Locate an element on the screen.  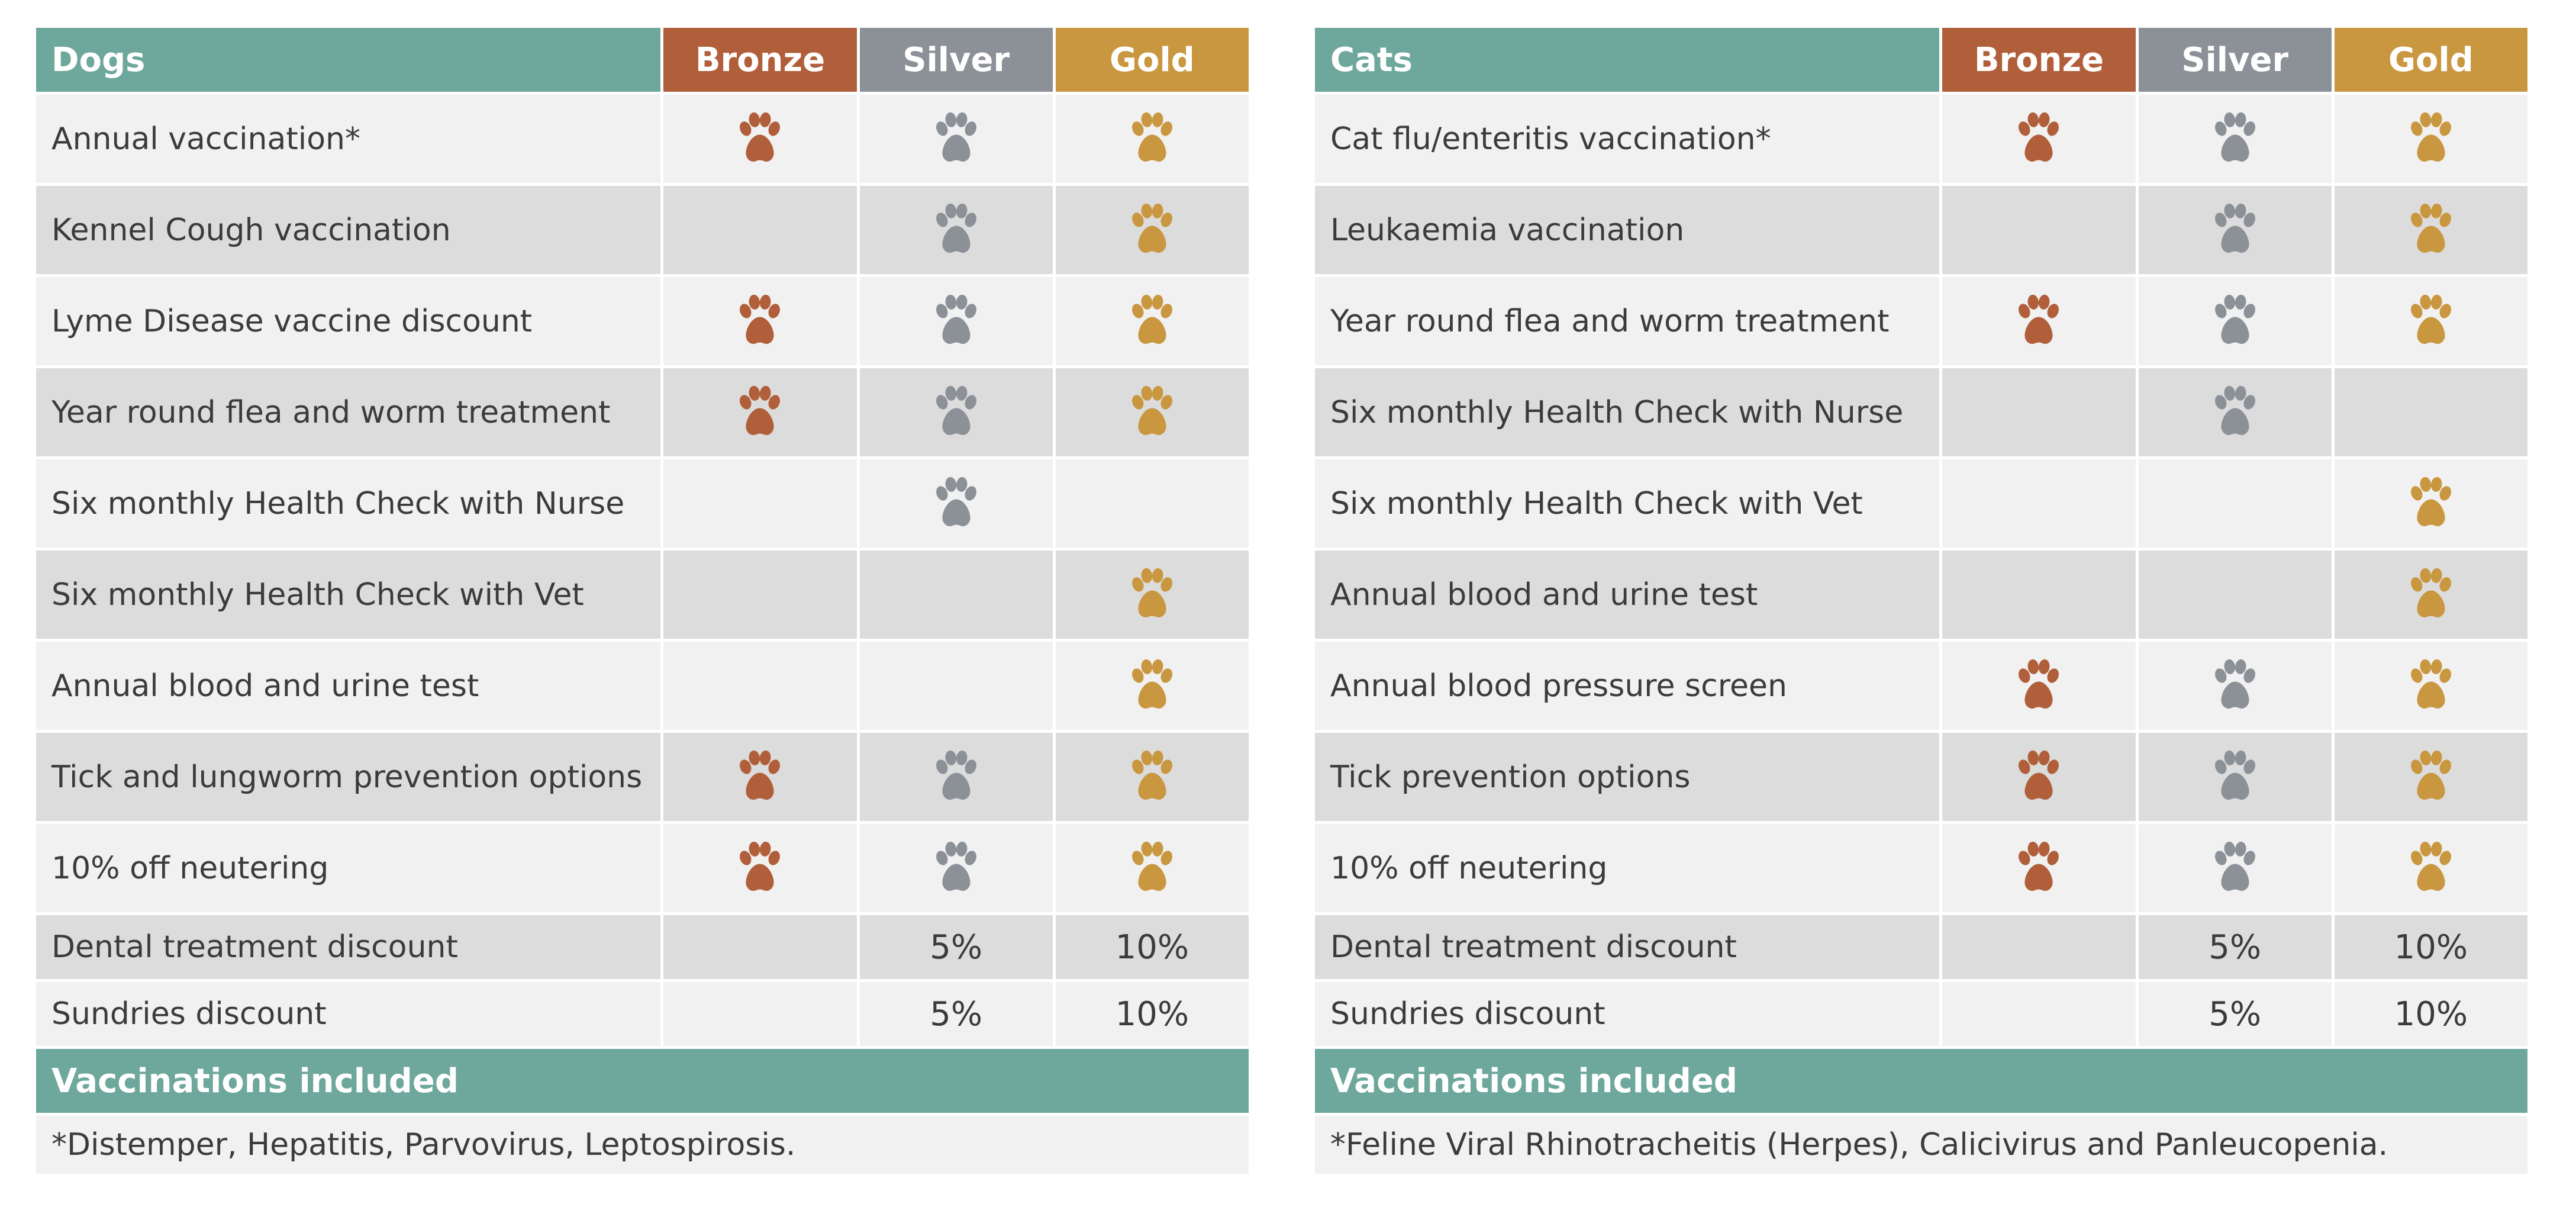
dogs-vaccinations-title: Vaccinations included is located at coordinates (642, 1081).